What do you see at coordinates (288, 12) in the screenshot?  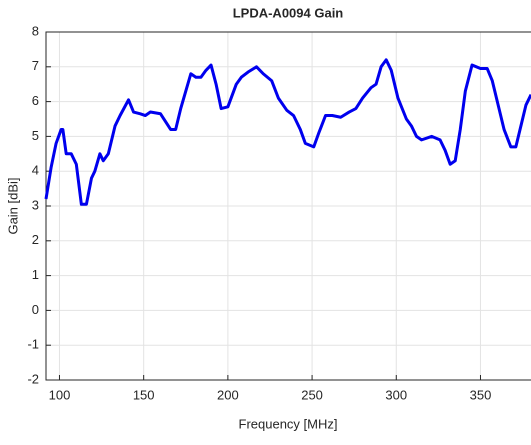 I see `chart-title: LPDA-A0094 Gain` at bounding box center [288, 12].